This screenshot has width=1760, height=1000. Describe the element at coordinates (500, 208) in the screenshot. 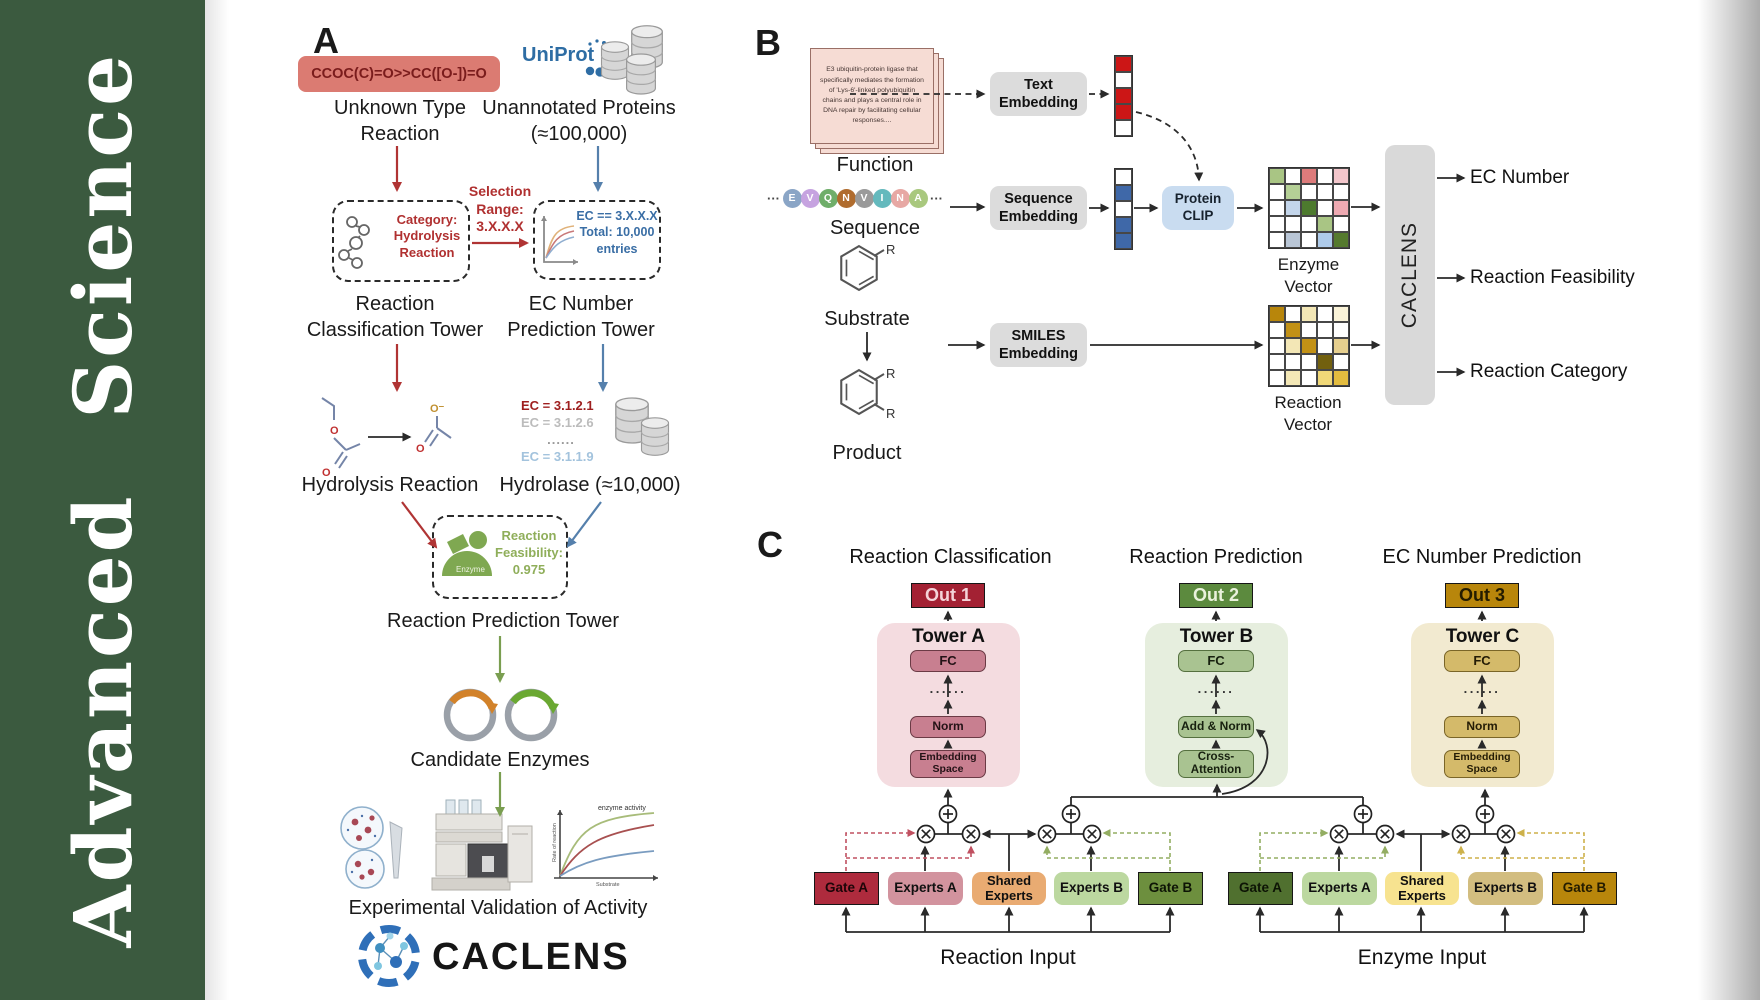

I see `selection-range-label: Selection Range: 3.X.X.X` at that location.